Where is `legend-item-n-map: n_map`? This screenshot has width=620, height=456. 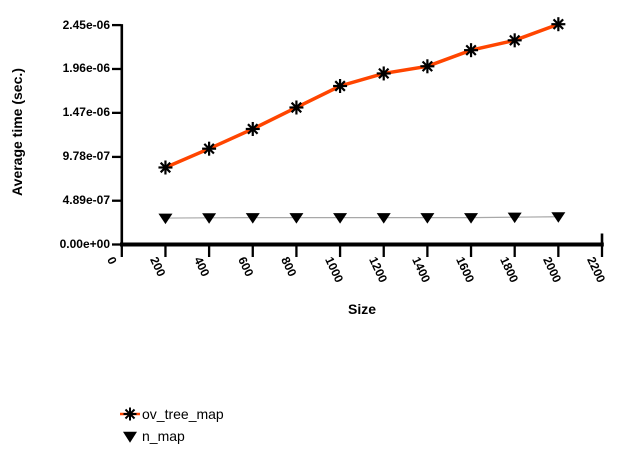 legend-item-n-map: n_map is located at coordinates (171, 436).